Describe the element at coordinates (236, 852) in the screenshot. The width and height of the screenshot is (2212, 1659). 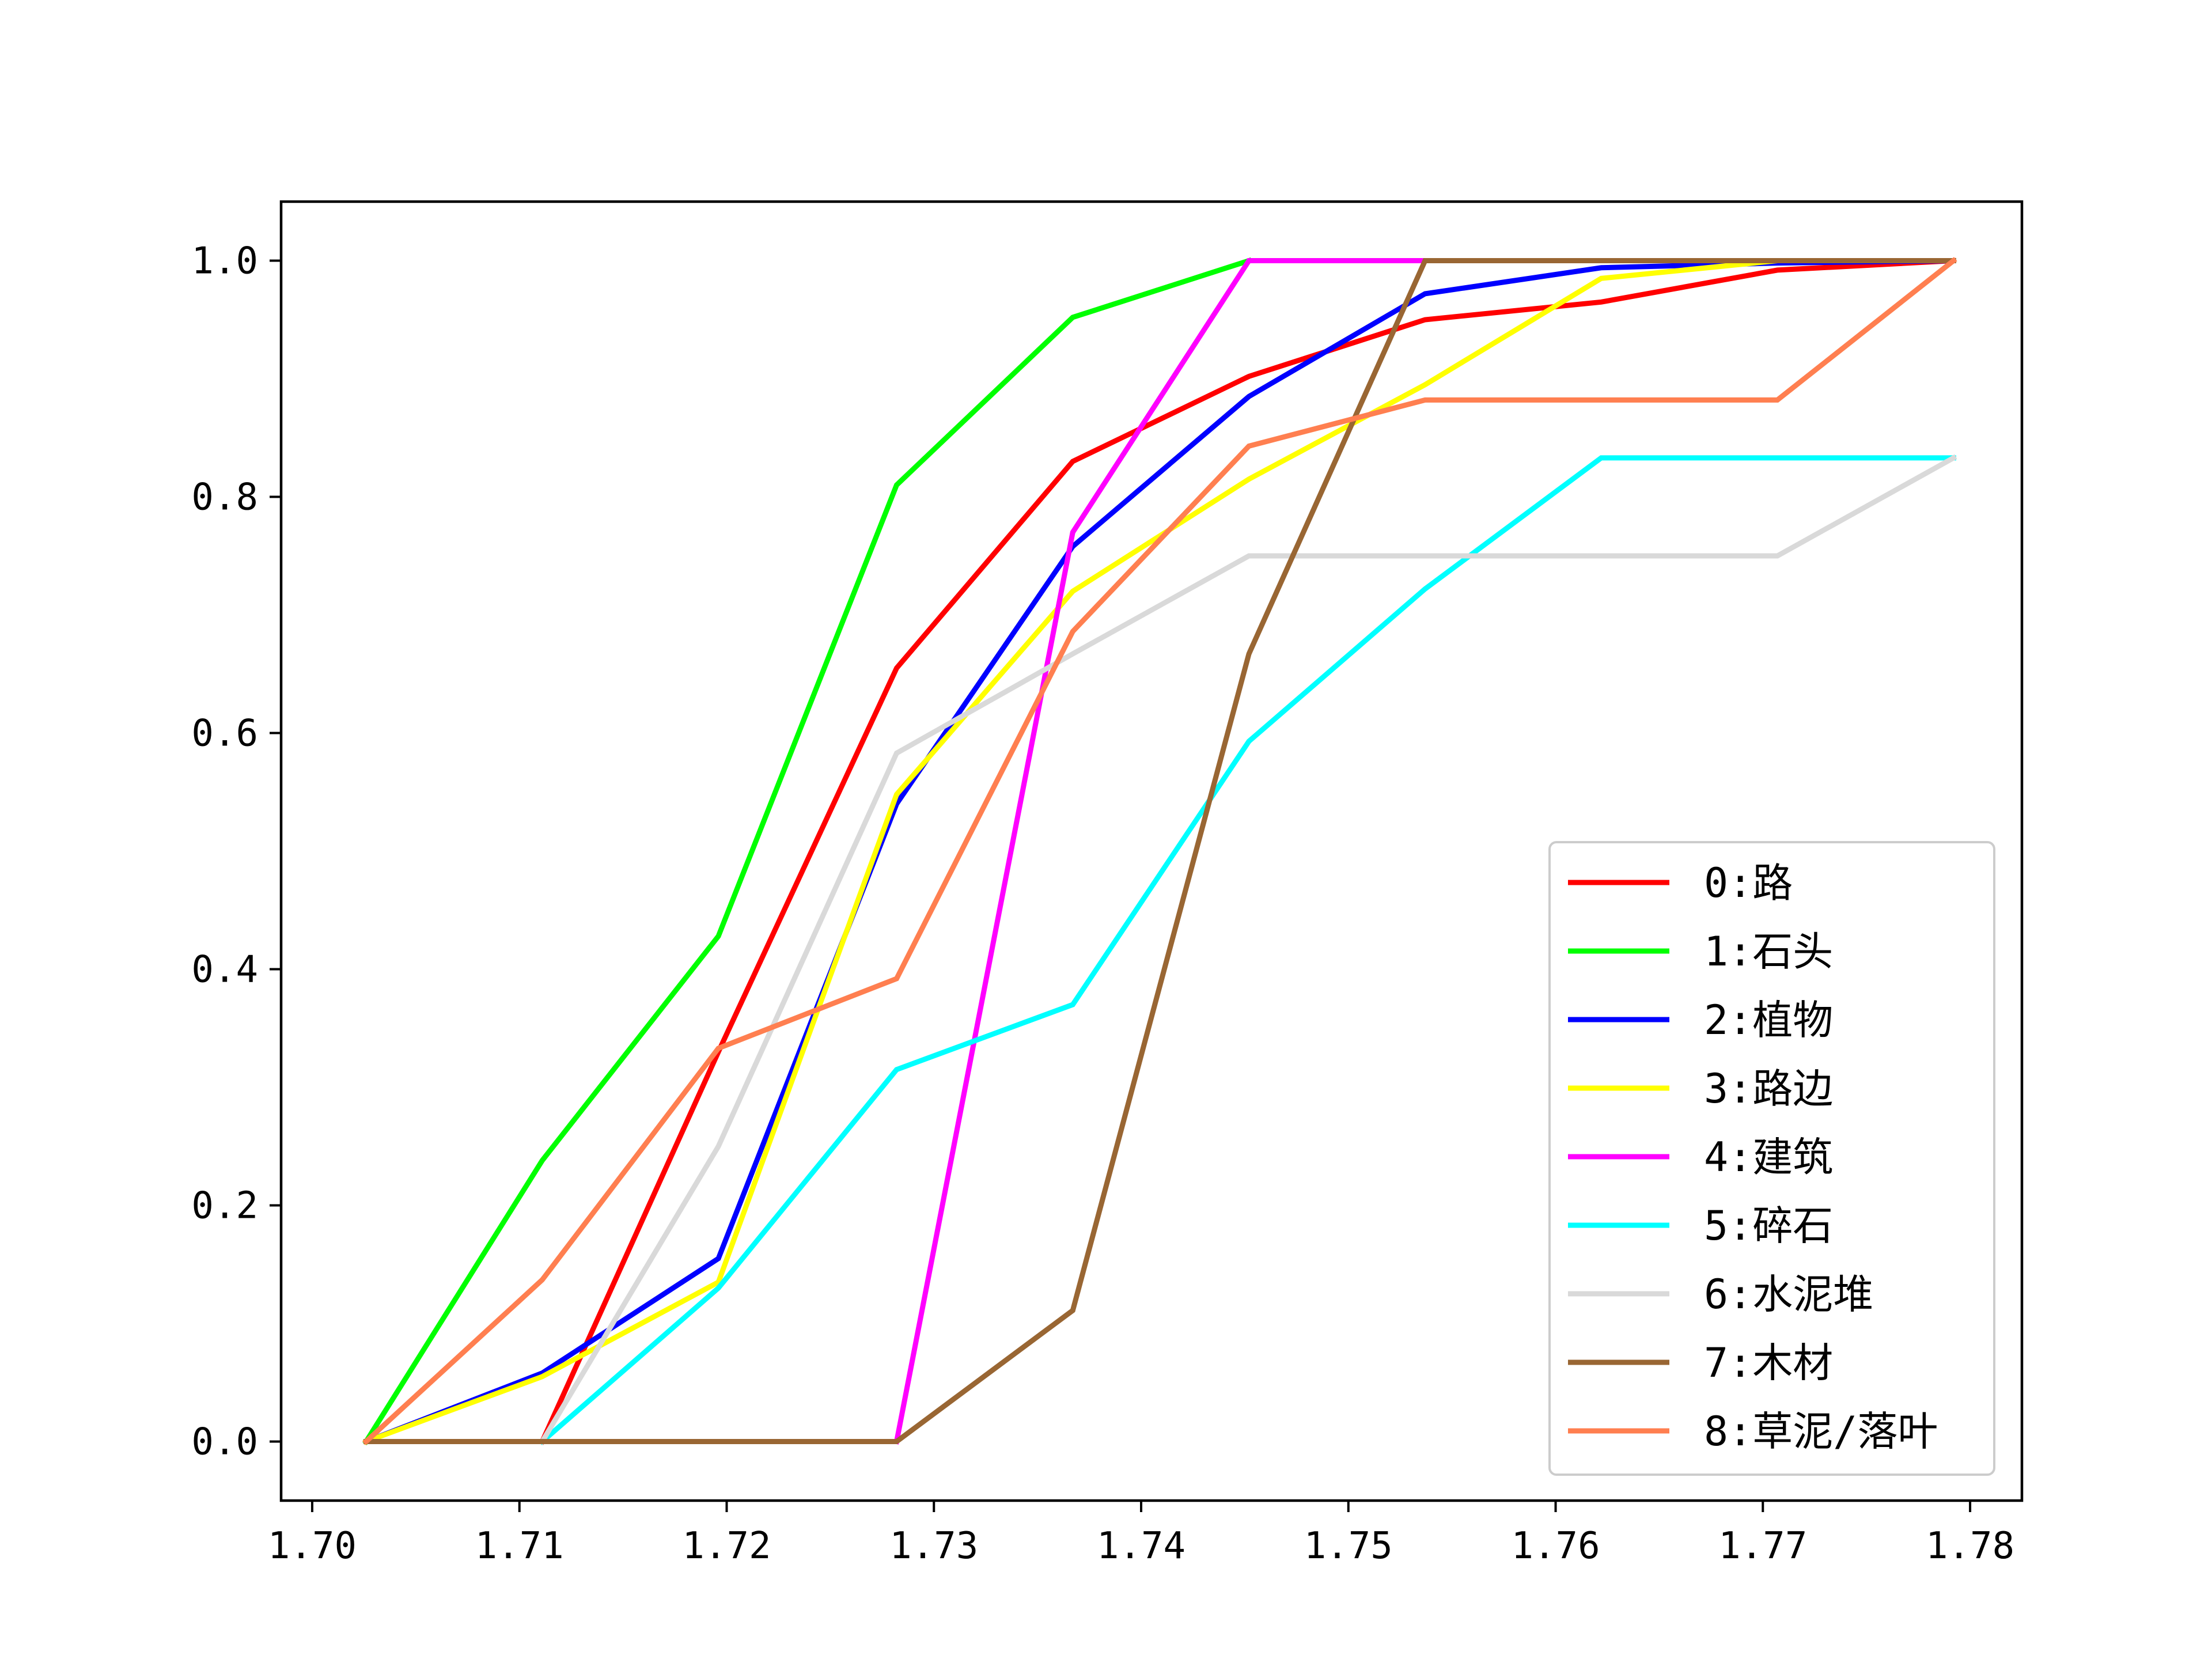
I see `y-axis: 0.0 0.2 0.4 0.6 0.8 1.0` at that location.